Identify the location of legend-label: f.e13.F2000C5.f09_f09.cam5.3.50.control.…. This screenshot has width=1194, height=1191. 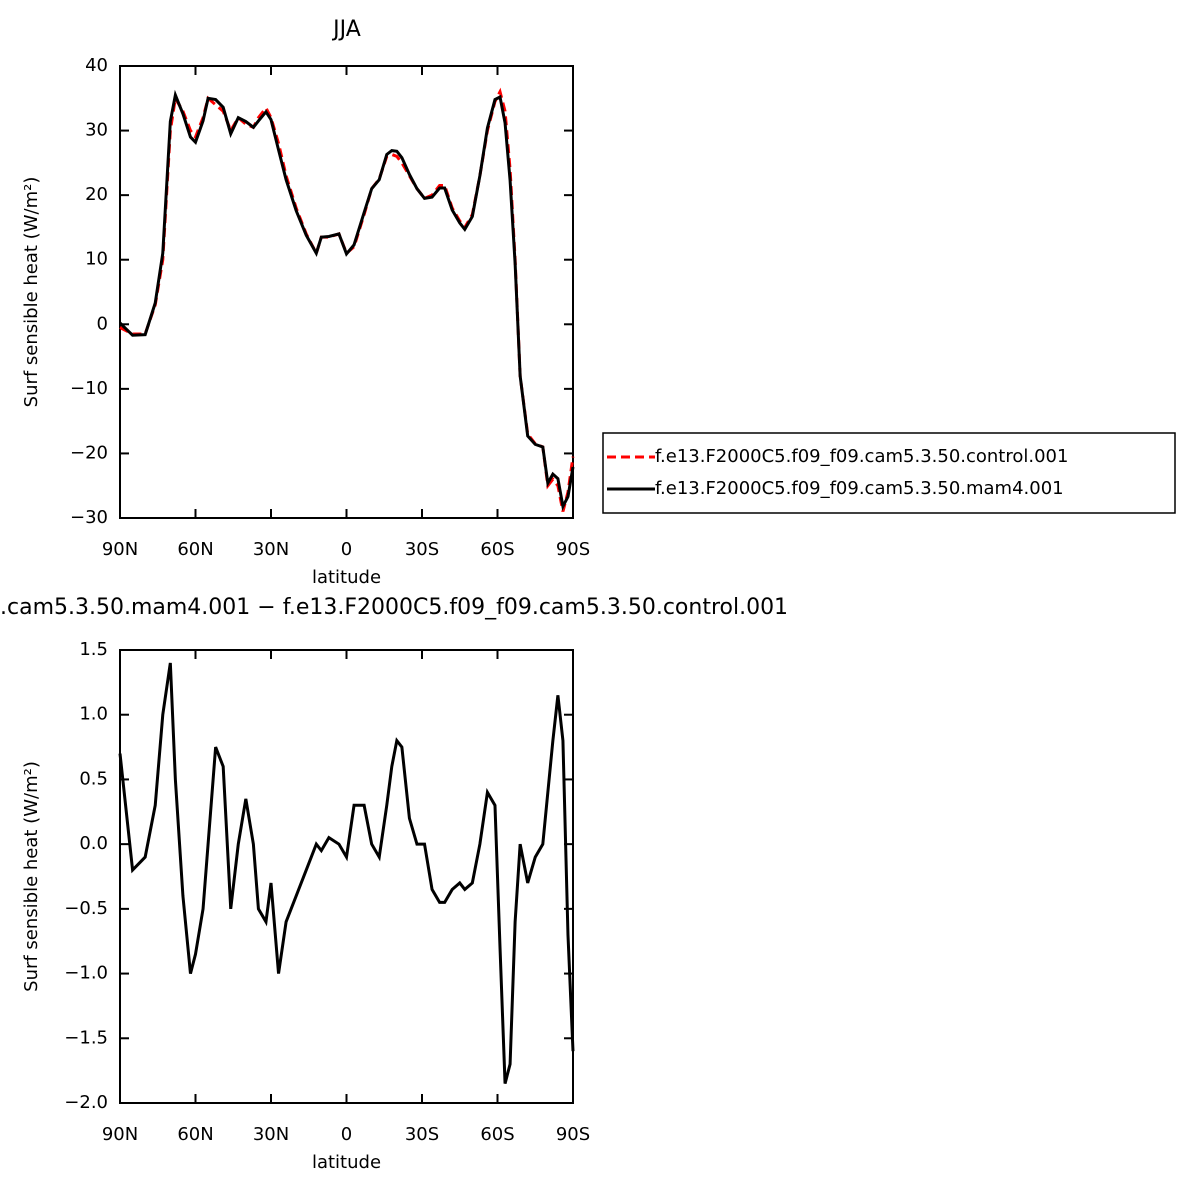
(861, 456).